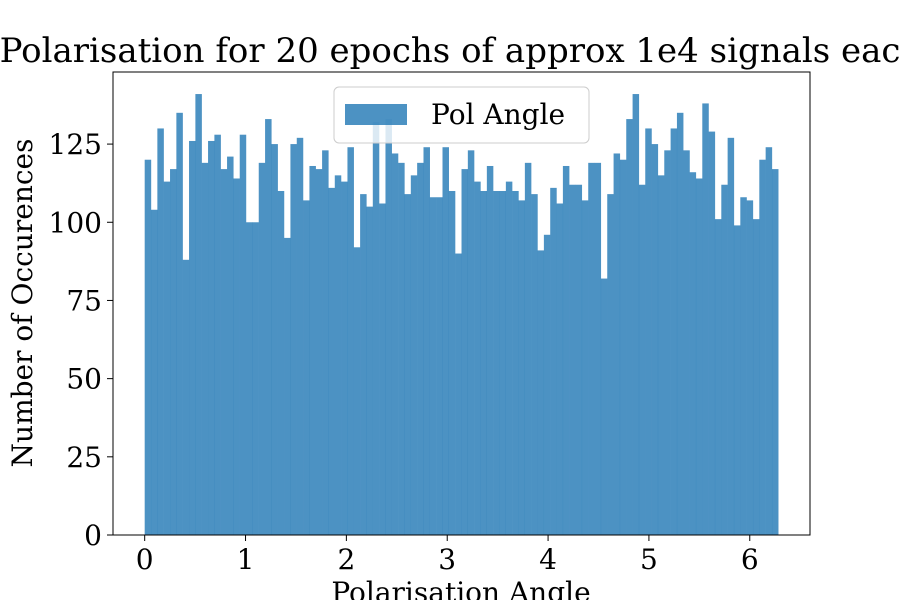 This screenshot has height=600, width=900. Describe the element at coordinates (93, 535) in the screenshot. I see `y-tick-label: 0` at that location.